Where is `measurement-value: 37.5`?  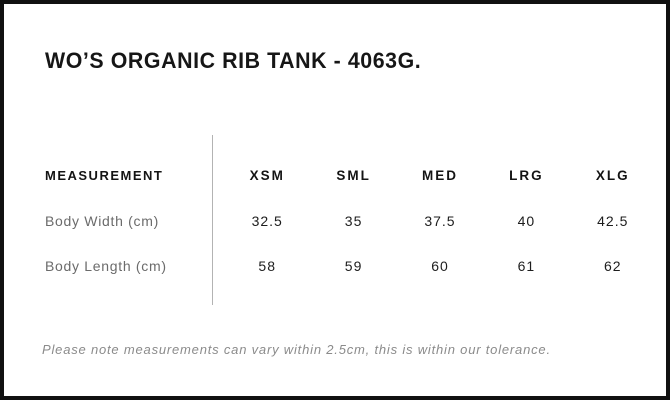 measurement-value: 37.5 is located at coordinates (440, 220).